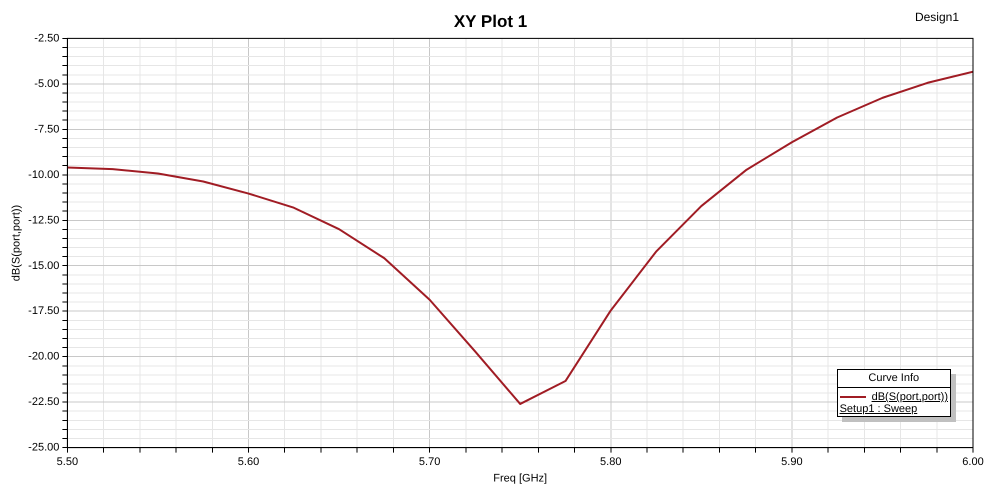 The image size is (995, 493). Describe the element at coordinates (44, 356) in the screenshot. I see `y-tick-label: -20.00` at that location.